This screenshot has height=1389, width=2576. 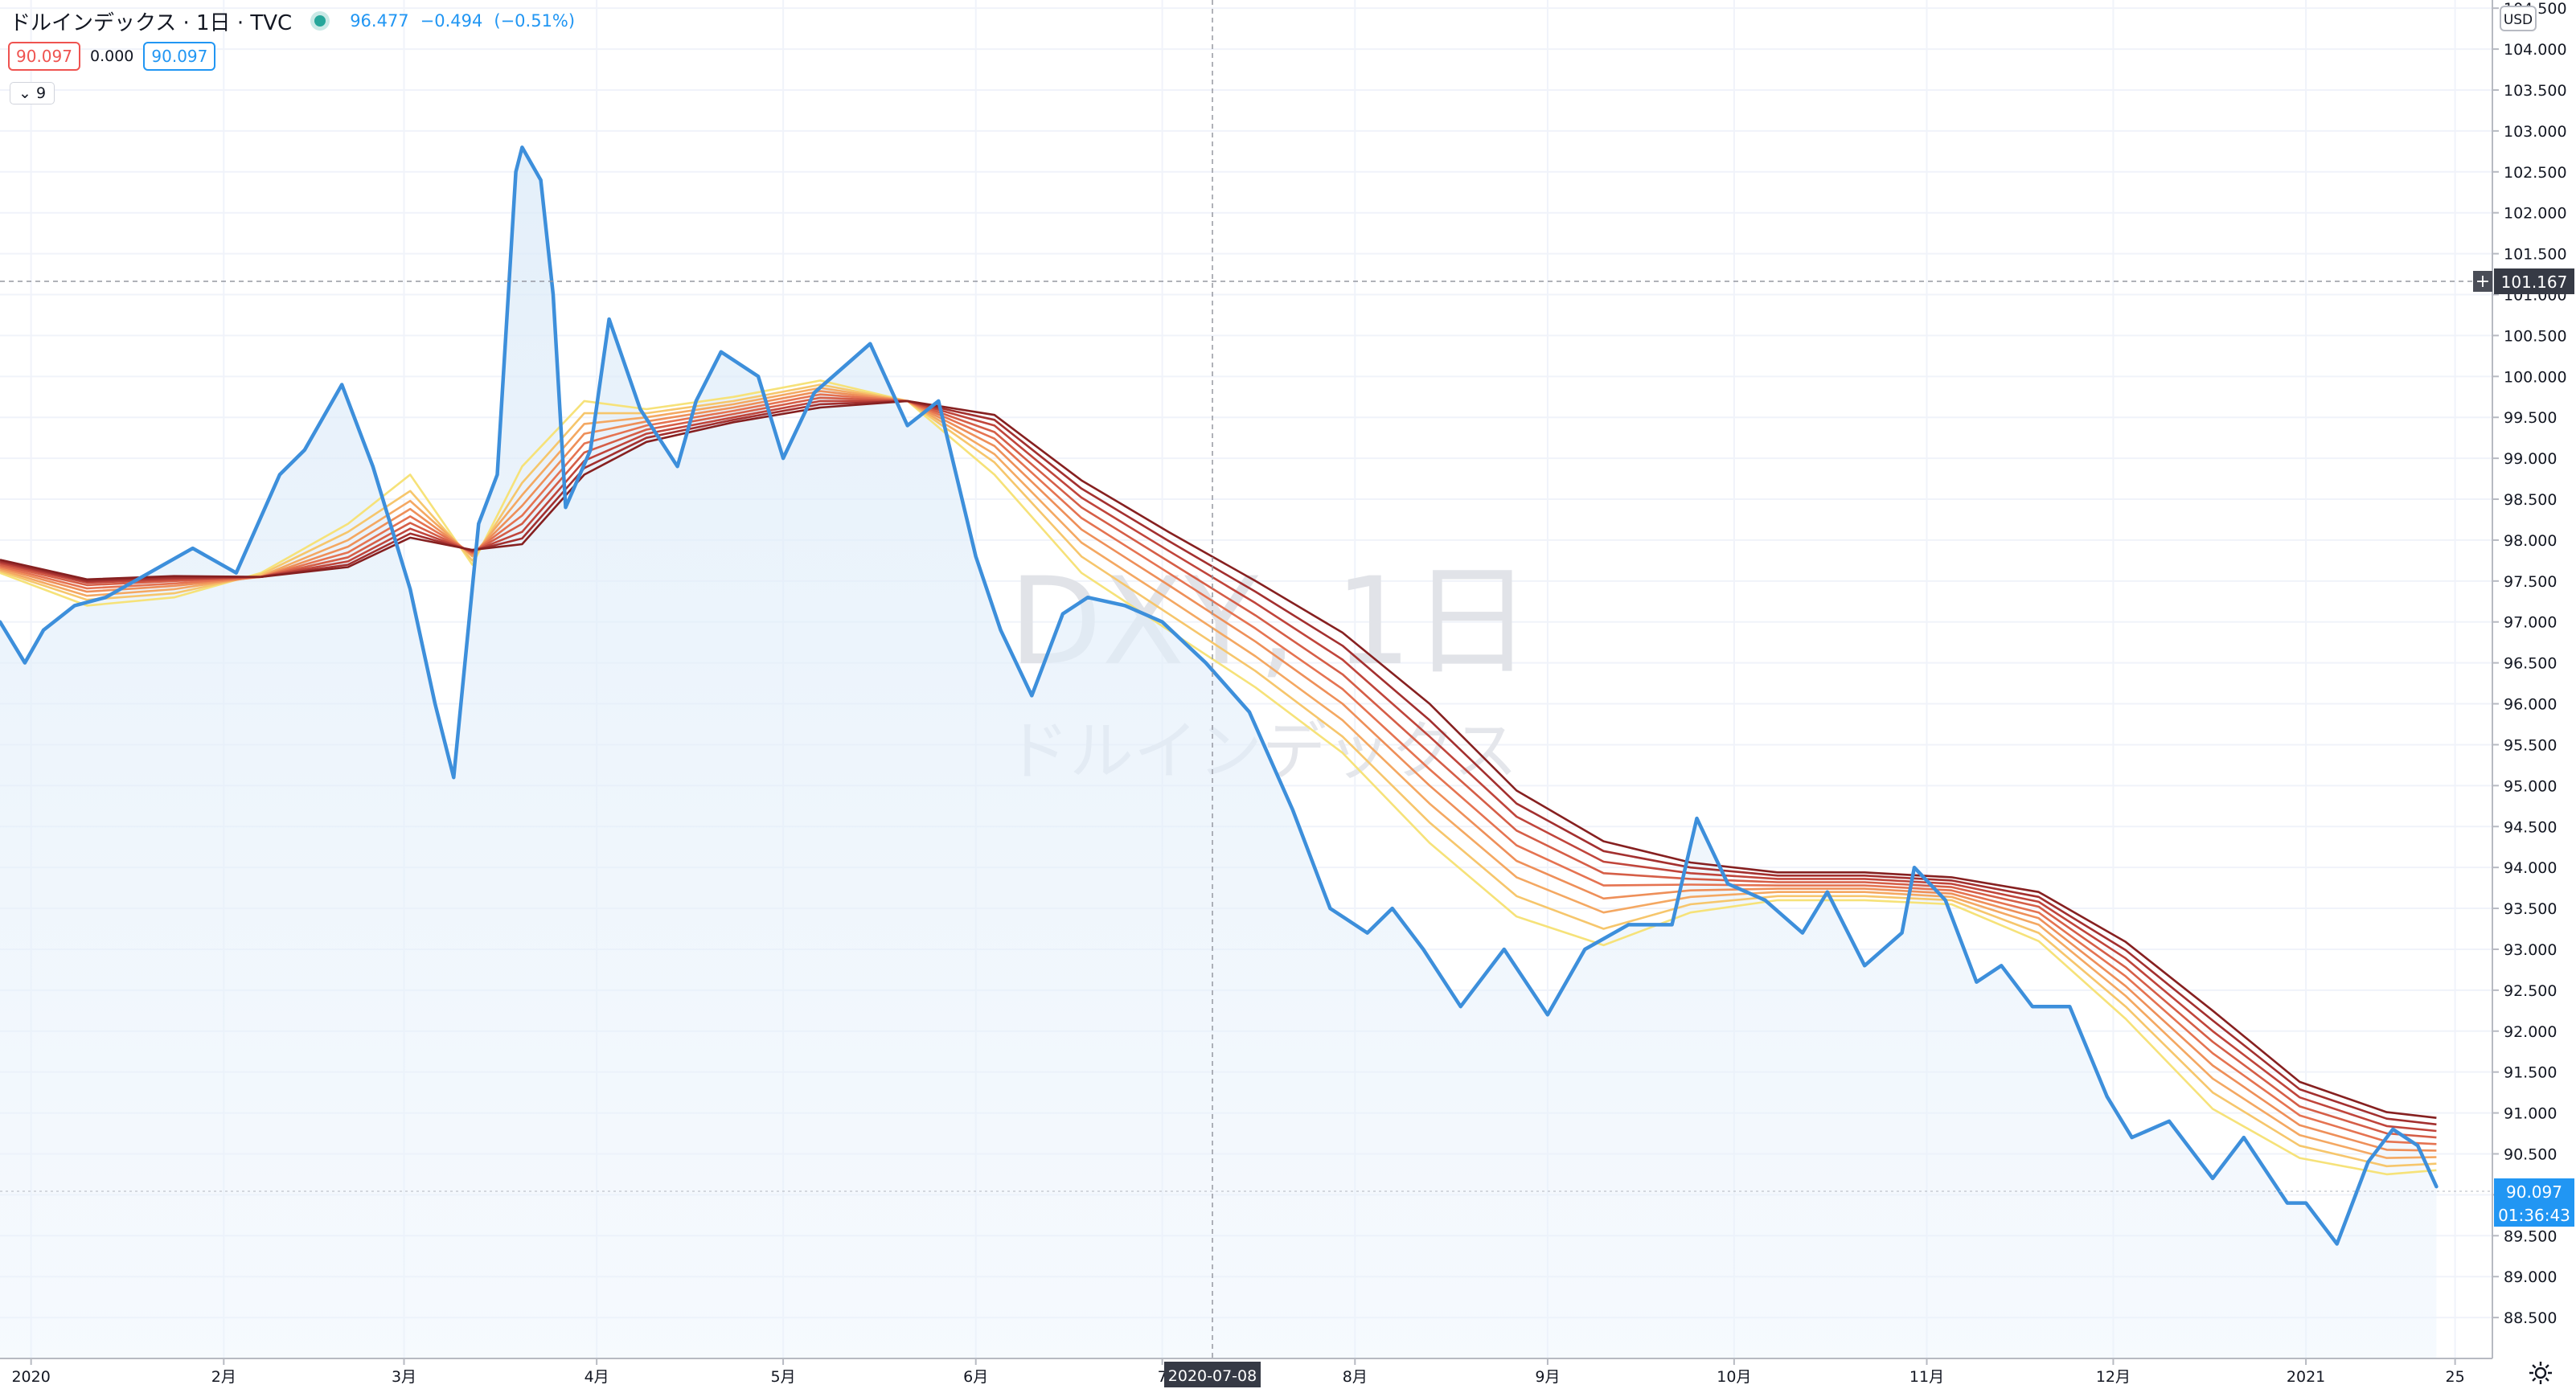 What do you see at coordinates (2530, 582) in the screenshot?
I see `price-tick-label: 97.500` at bounding box center [2530, 582].